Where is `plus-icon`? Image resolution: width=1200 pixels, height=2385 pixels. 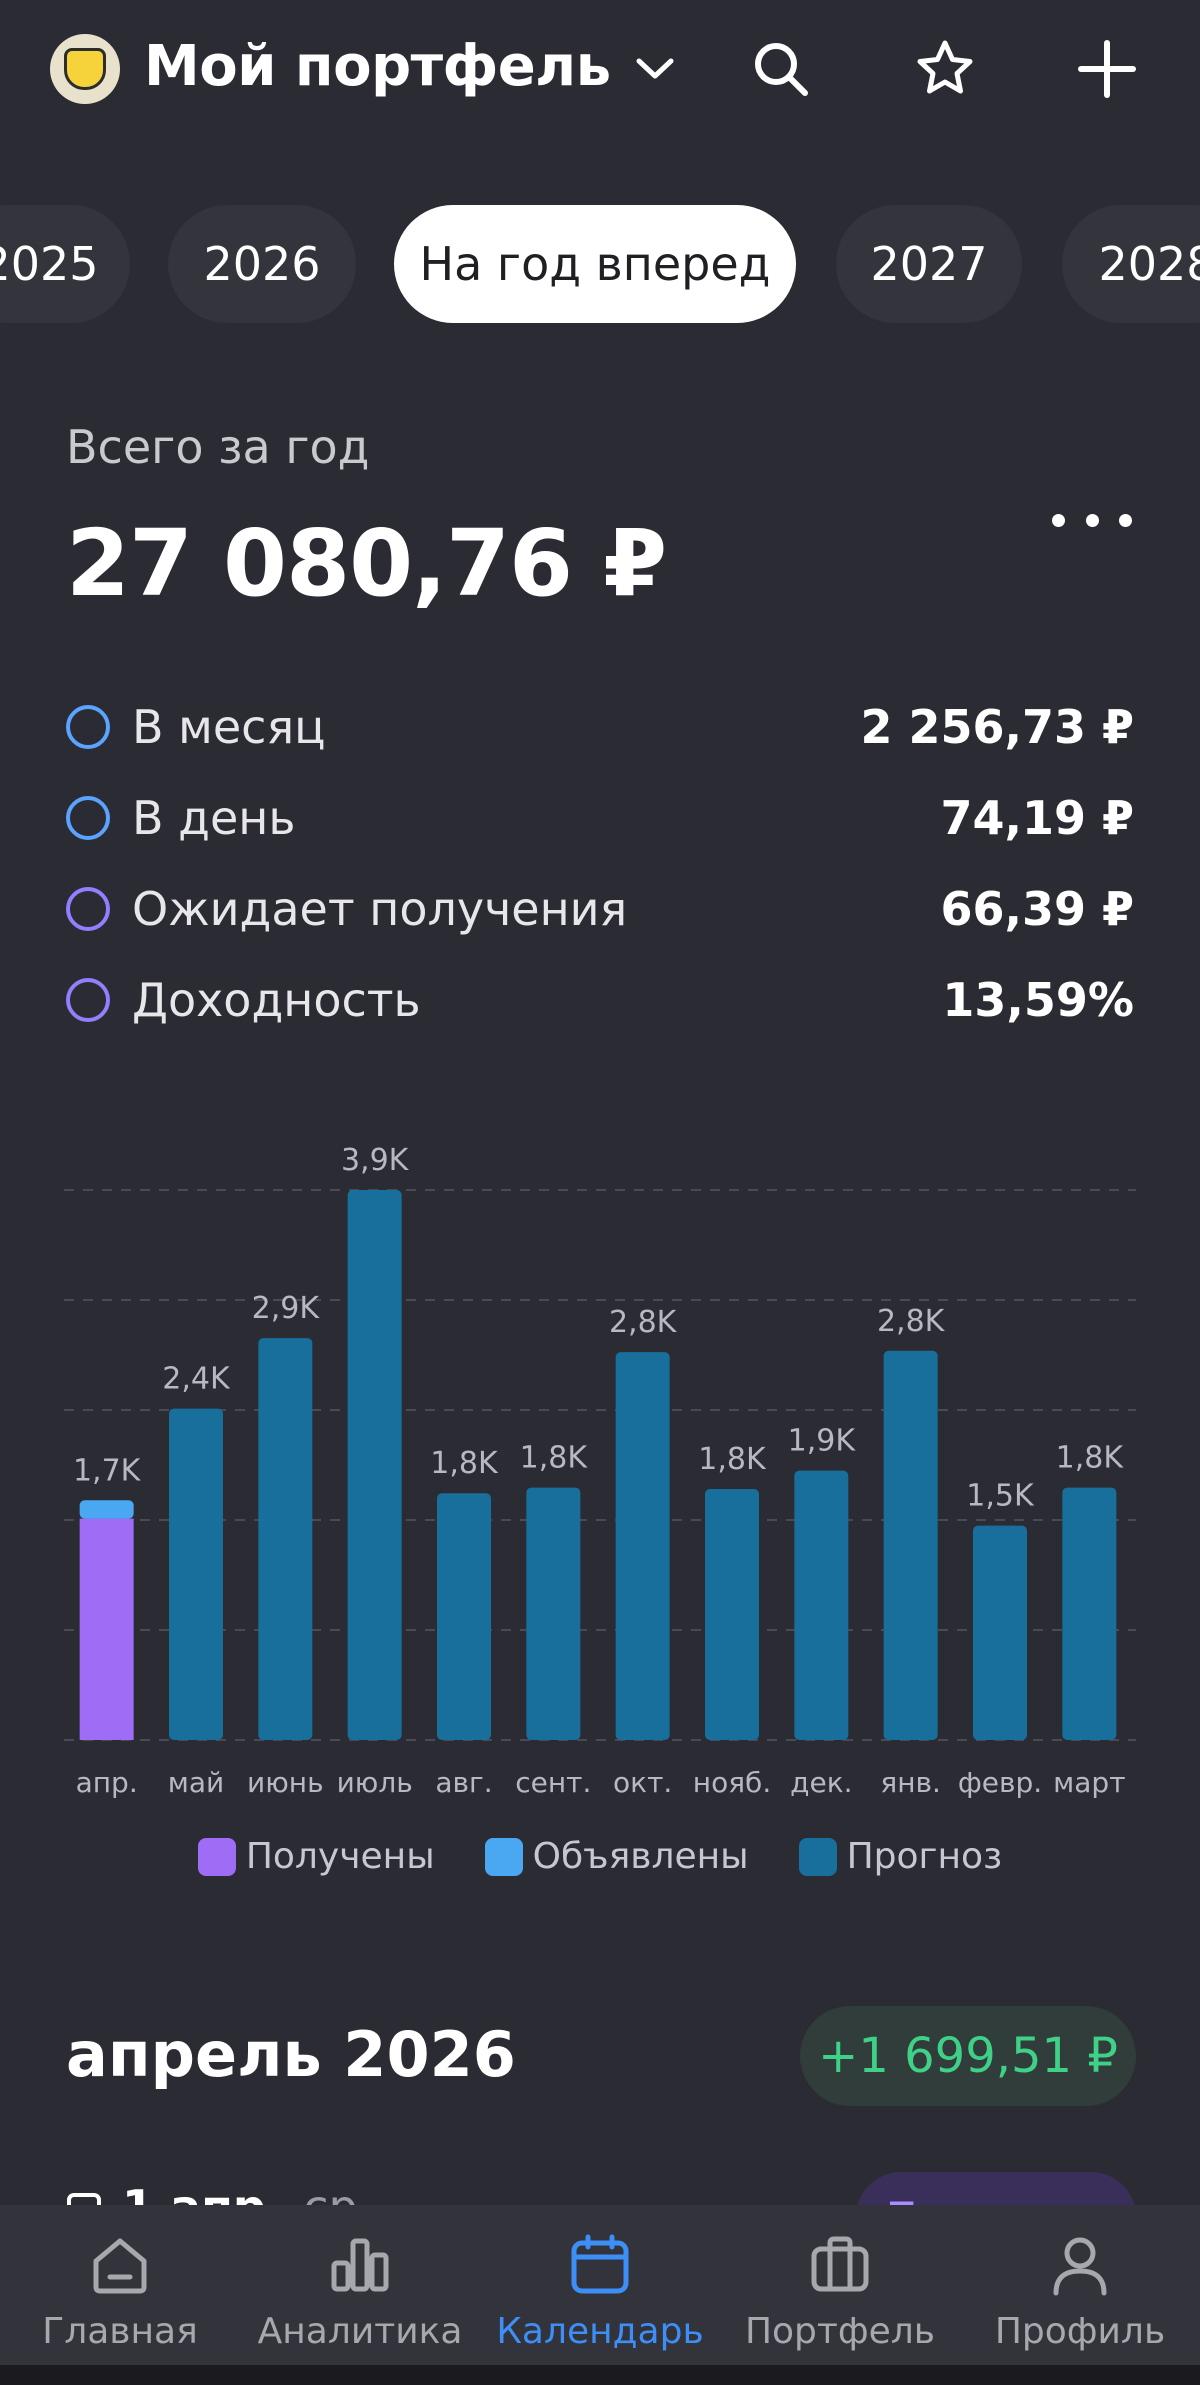 plus-icon is located at coordinates (1107, 69).